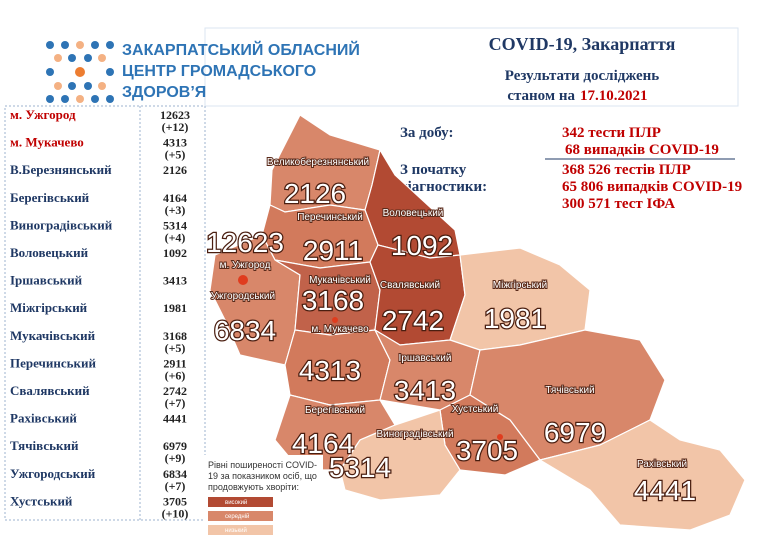 The image size is (768, 542). I want to click on district-name: Мукачівський, so click(53, 335).